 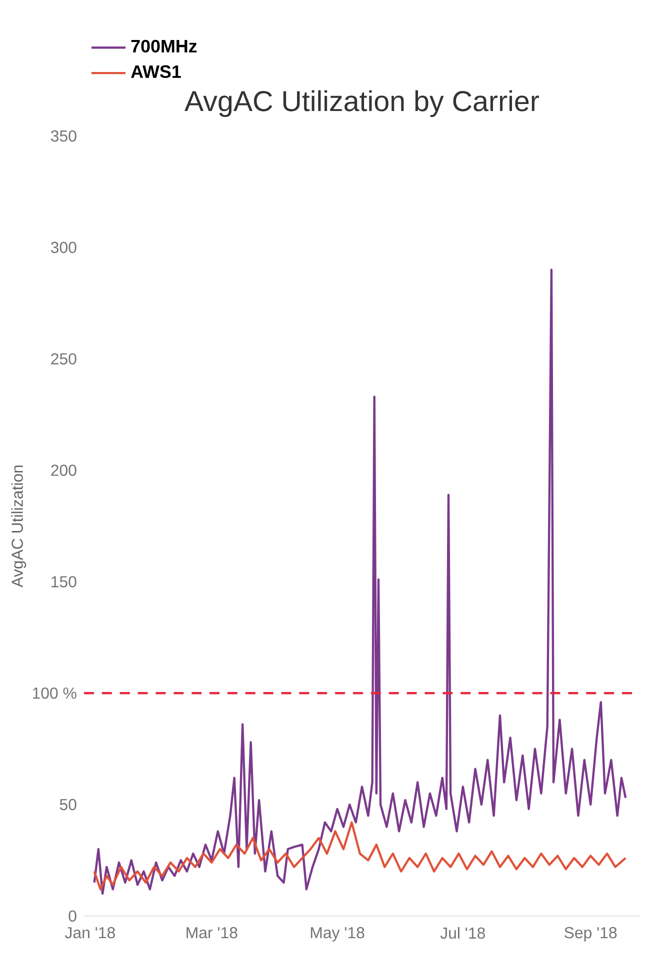 What do you see at coordinates (18, 527) in the screenshot?
I see `y-axis-title: AvgAC Utilization` at bounding box center [18, 527].